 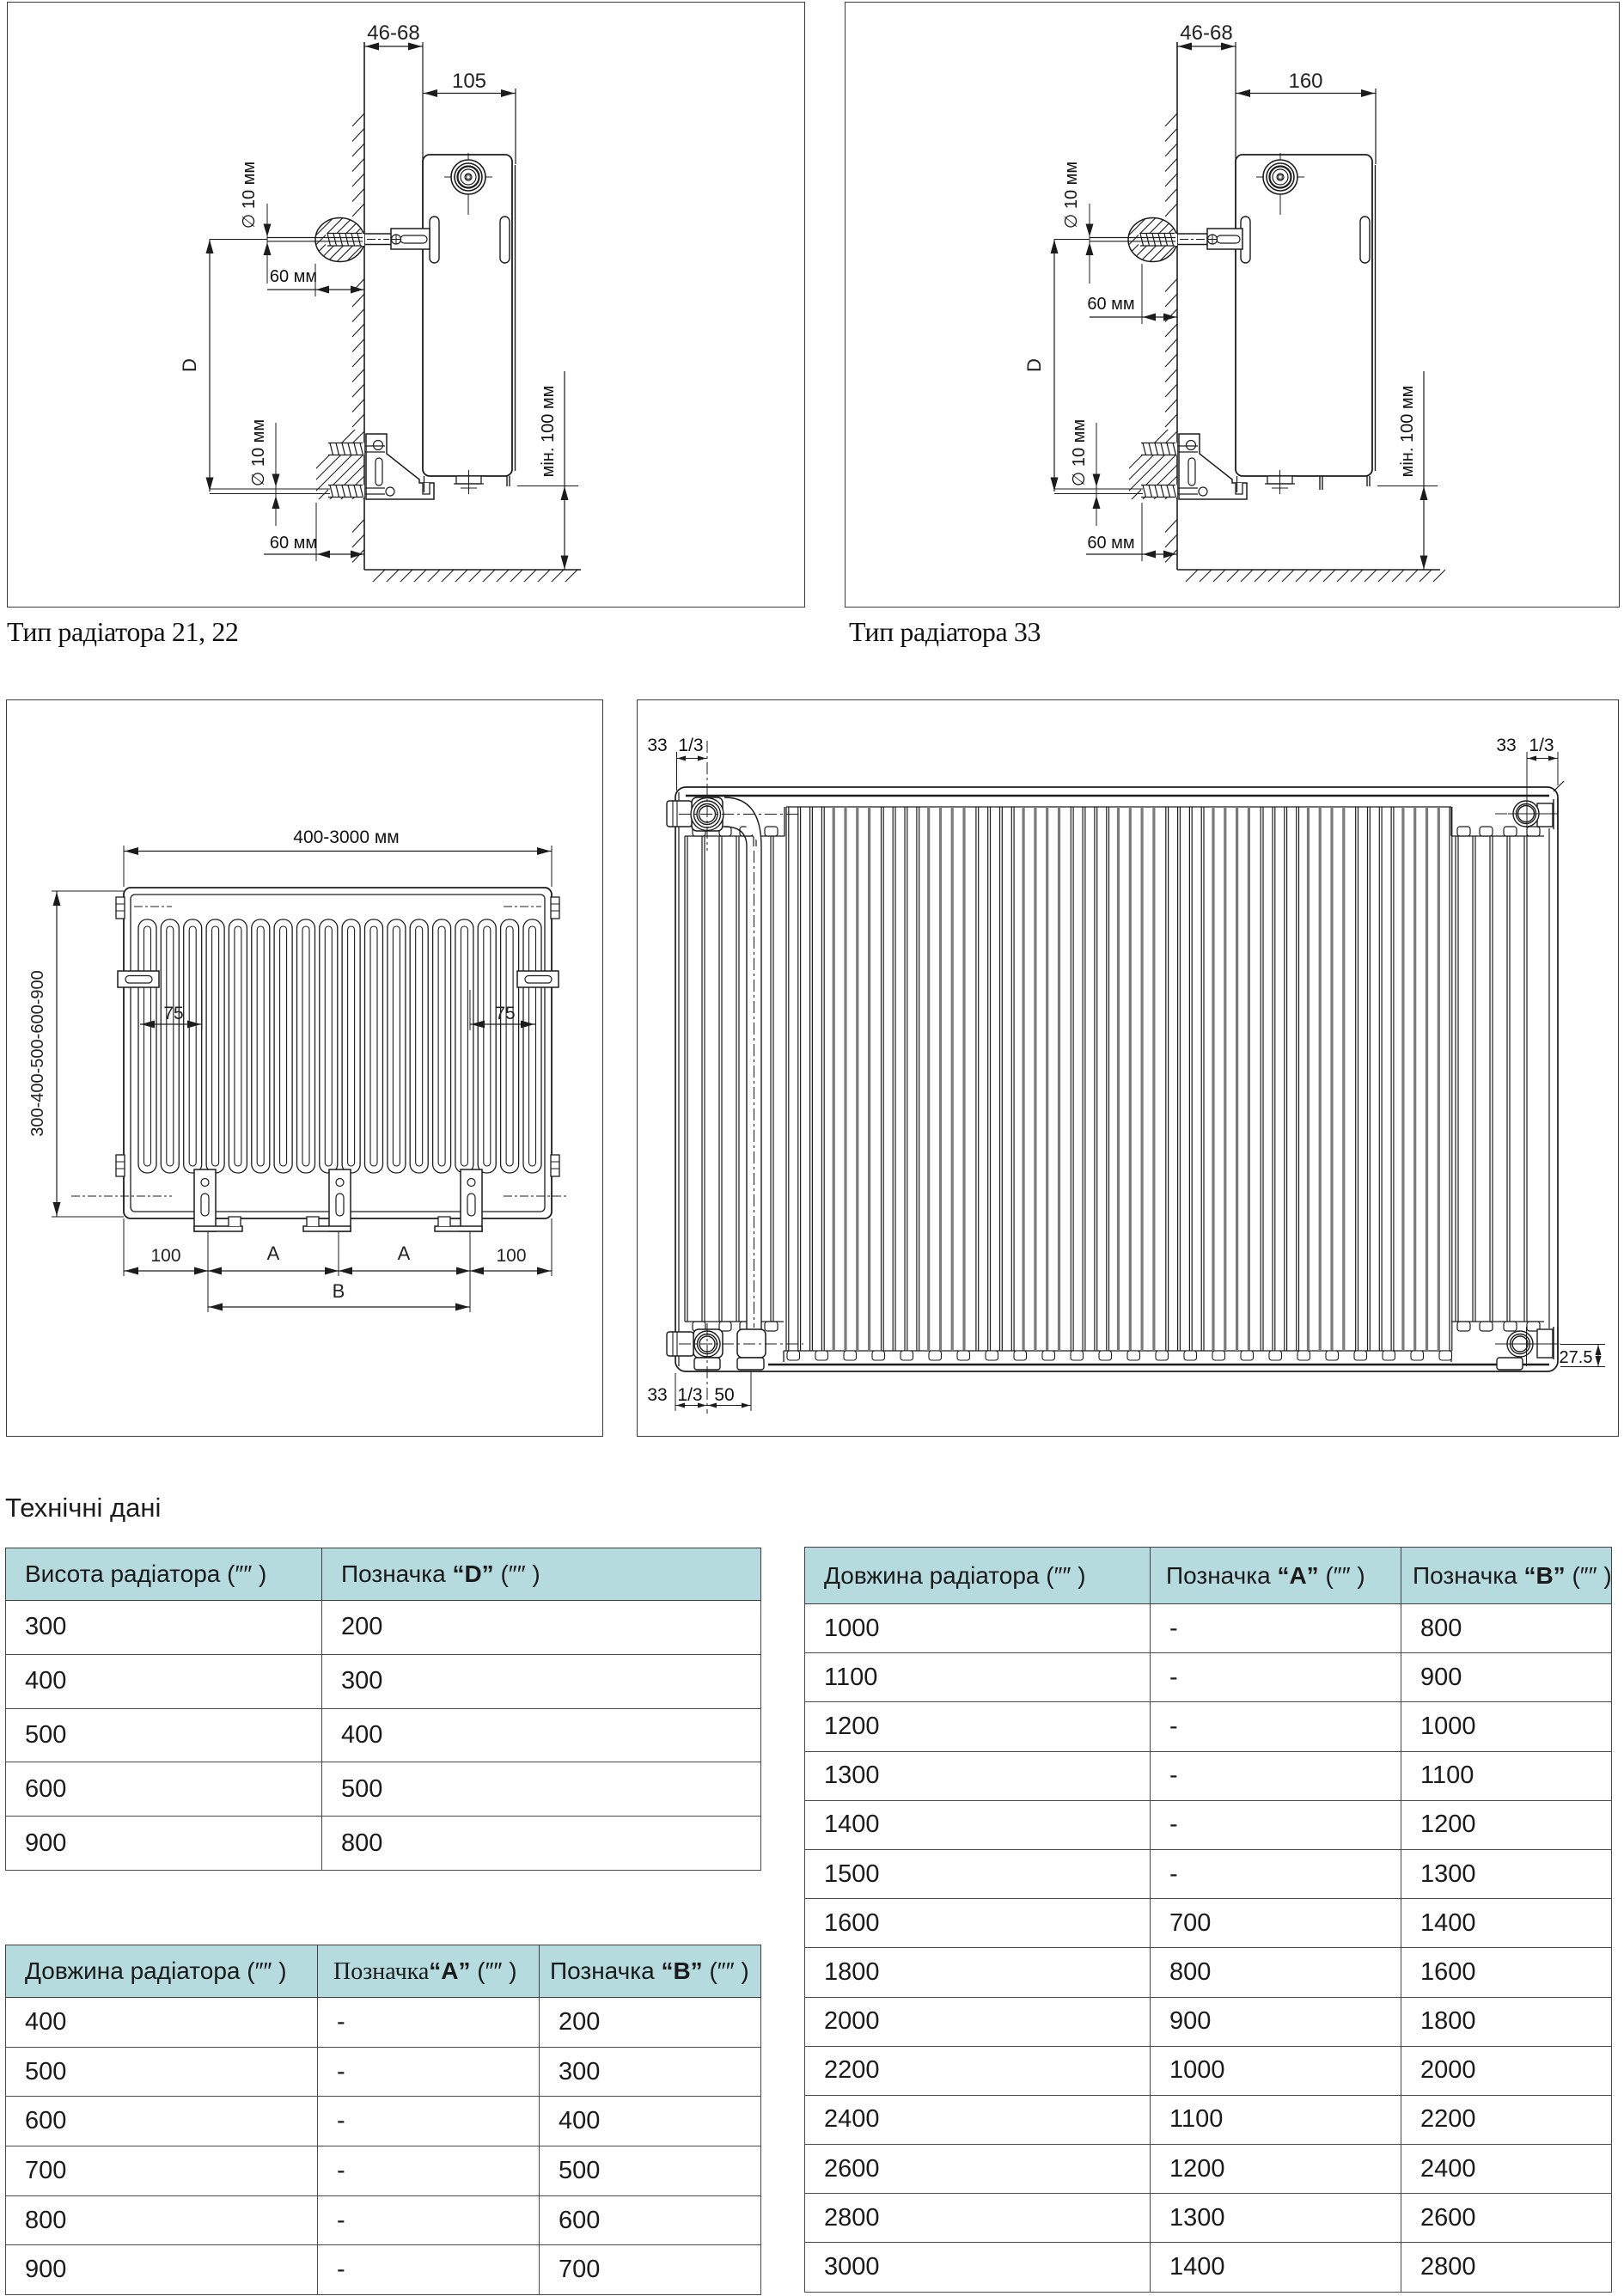 I want to click on svg-text: 27.5, so click(x=1576, y=1357).